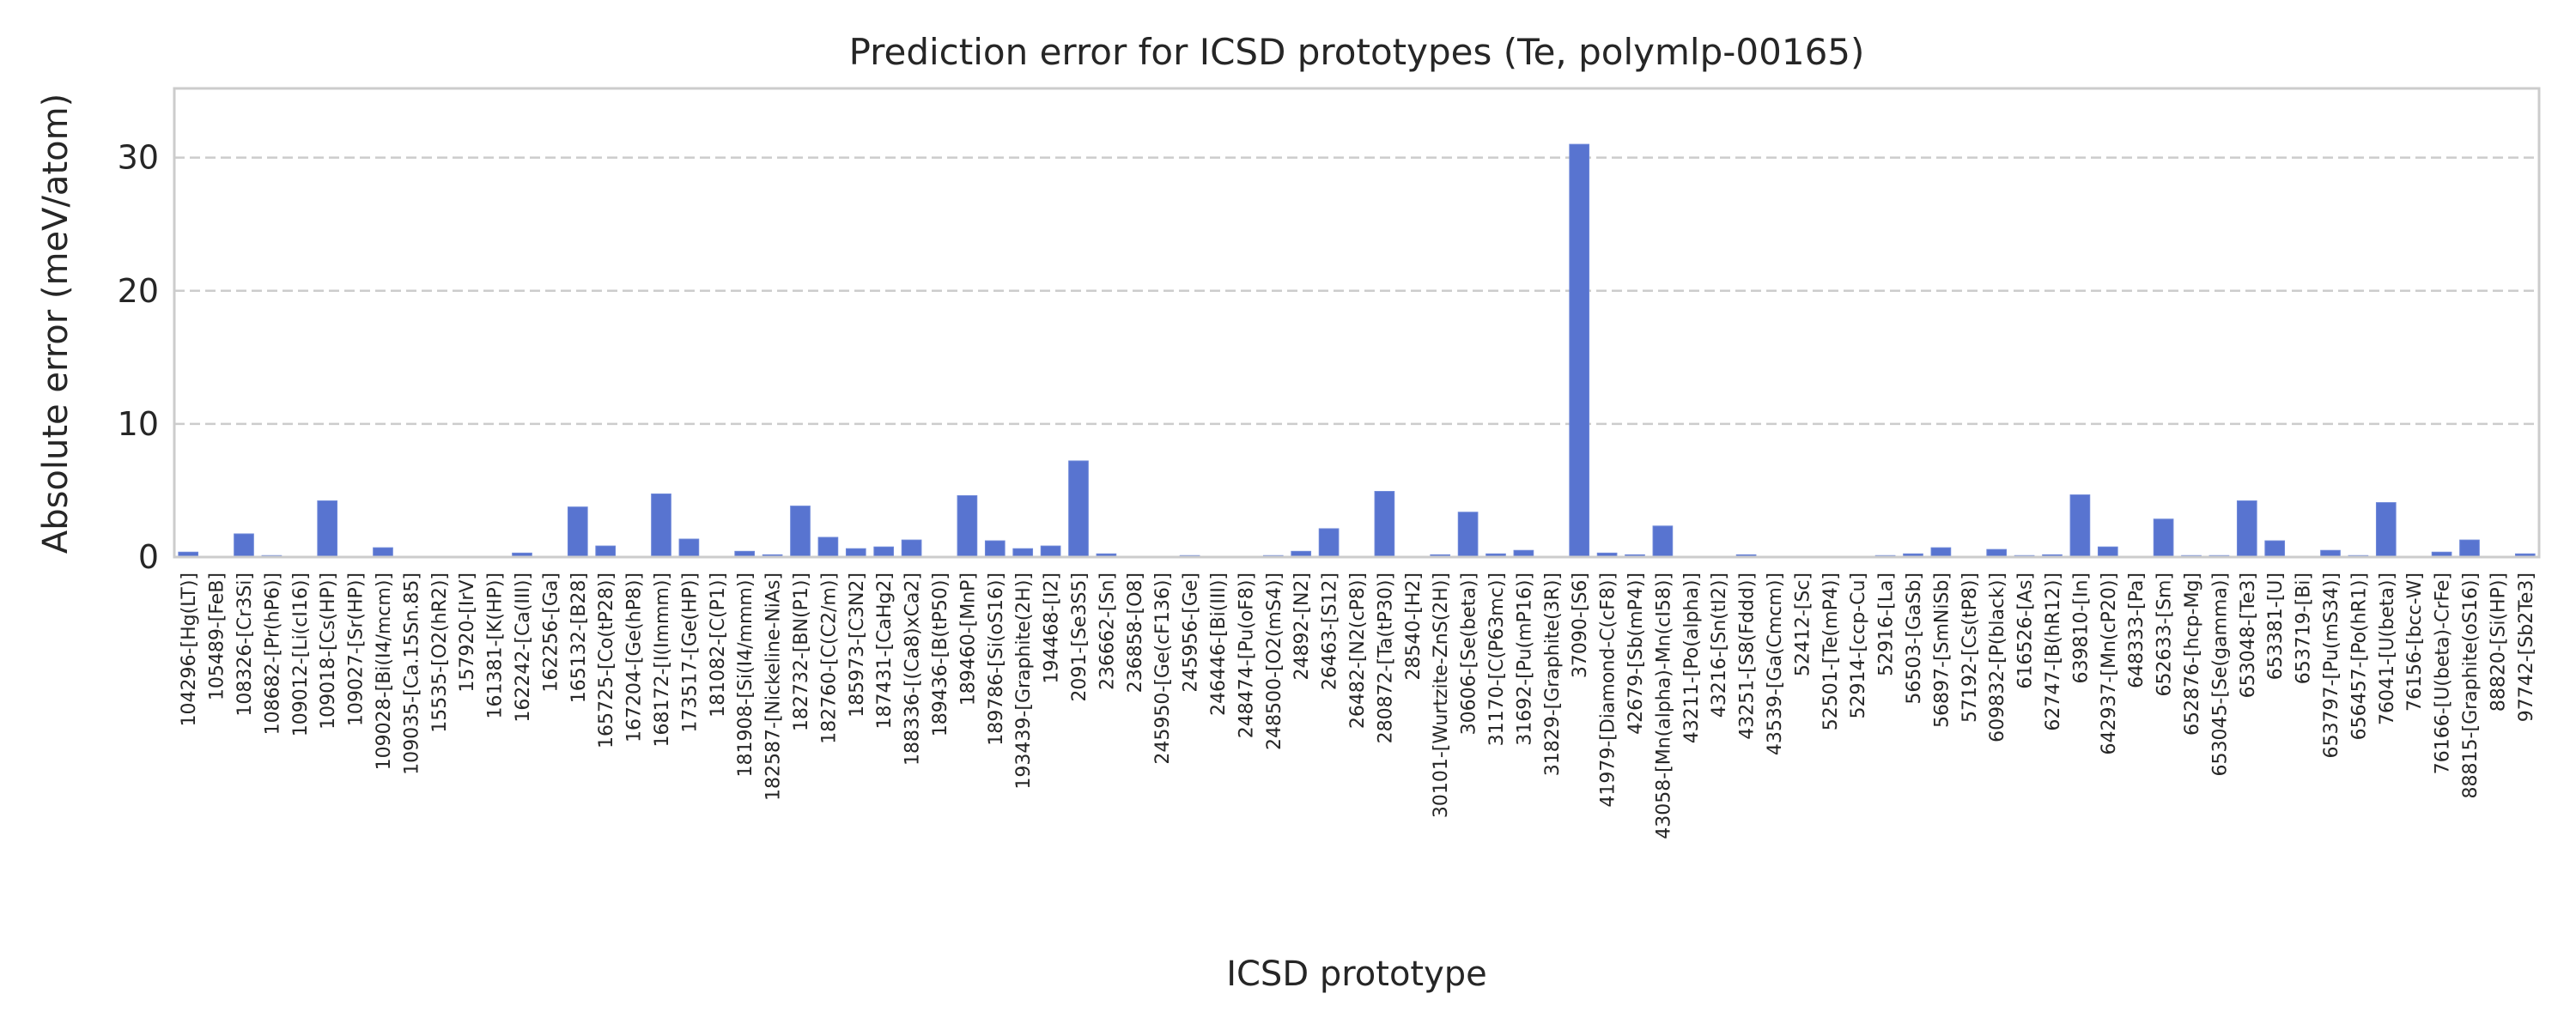  I want to click on x-tick-label: 187431-[CaHg2], so click(885, 651).